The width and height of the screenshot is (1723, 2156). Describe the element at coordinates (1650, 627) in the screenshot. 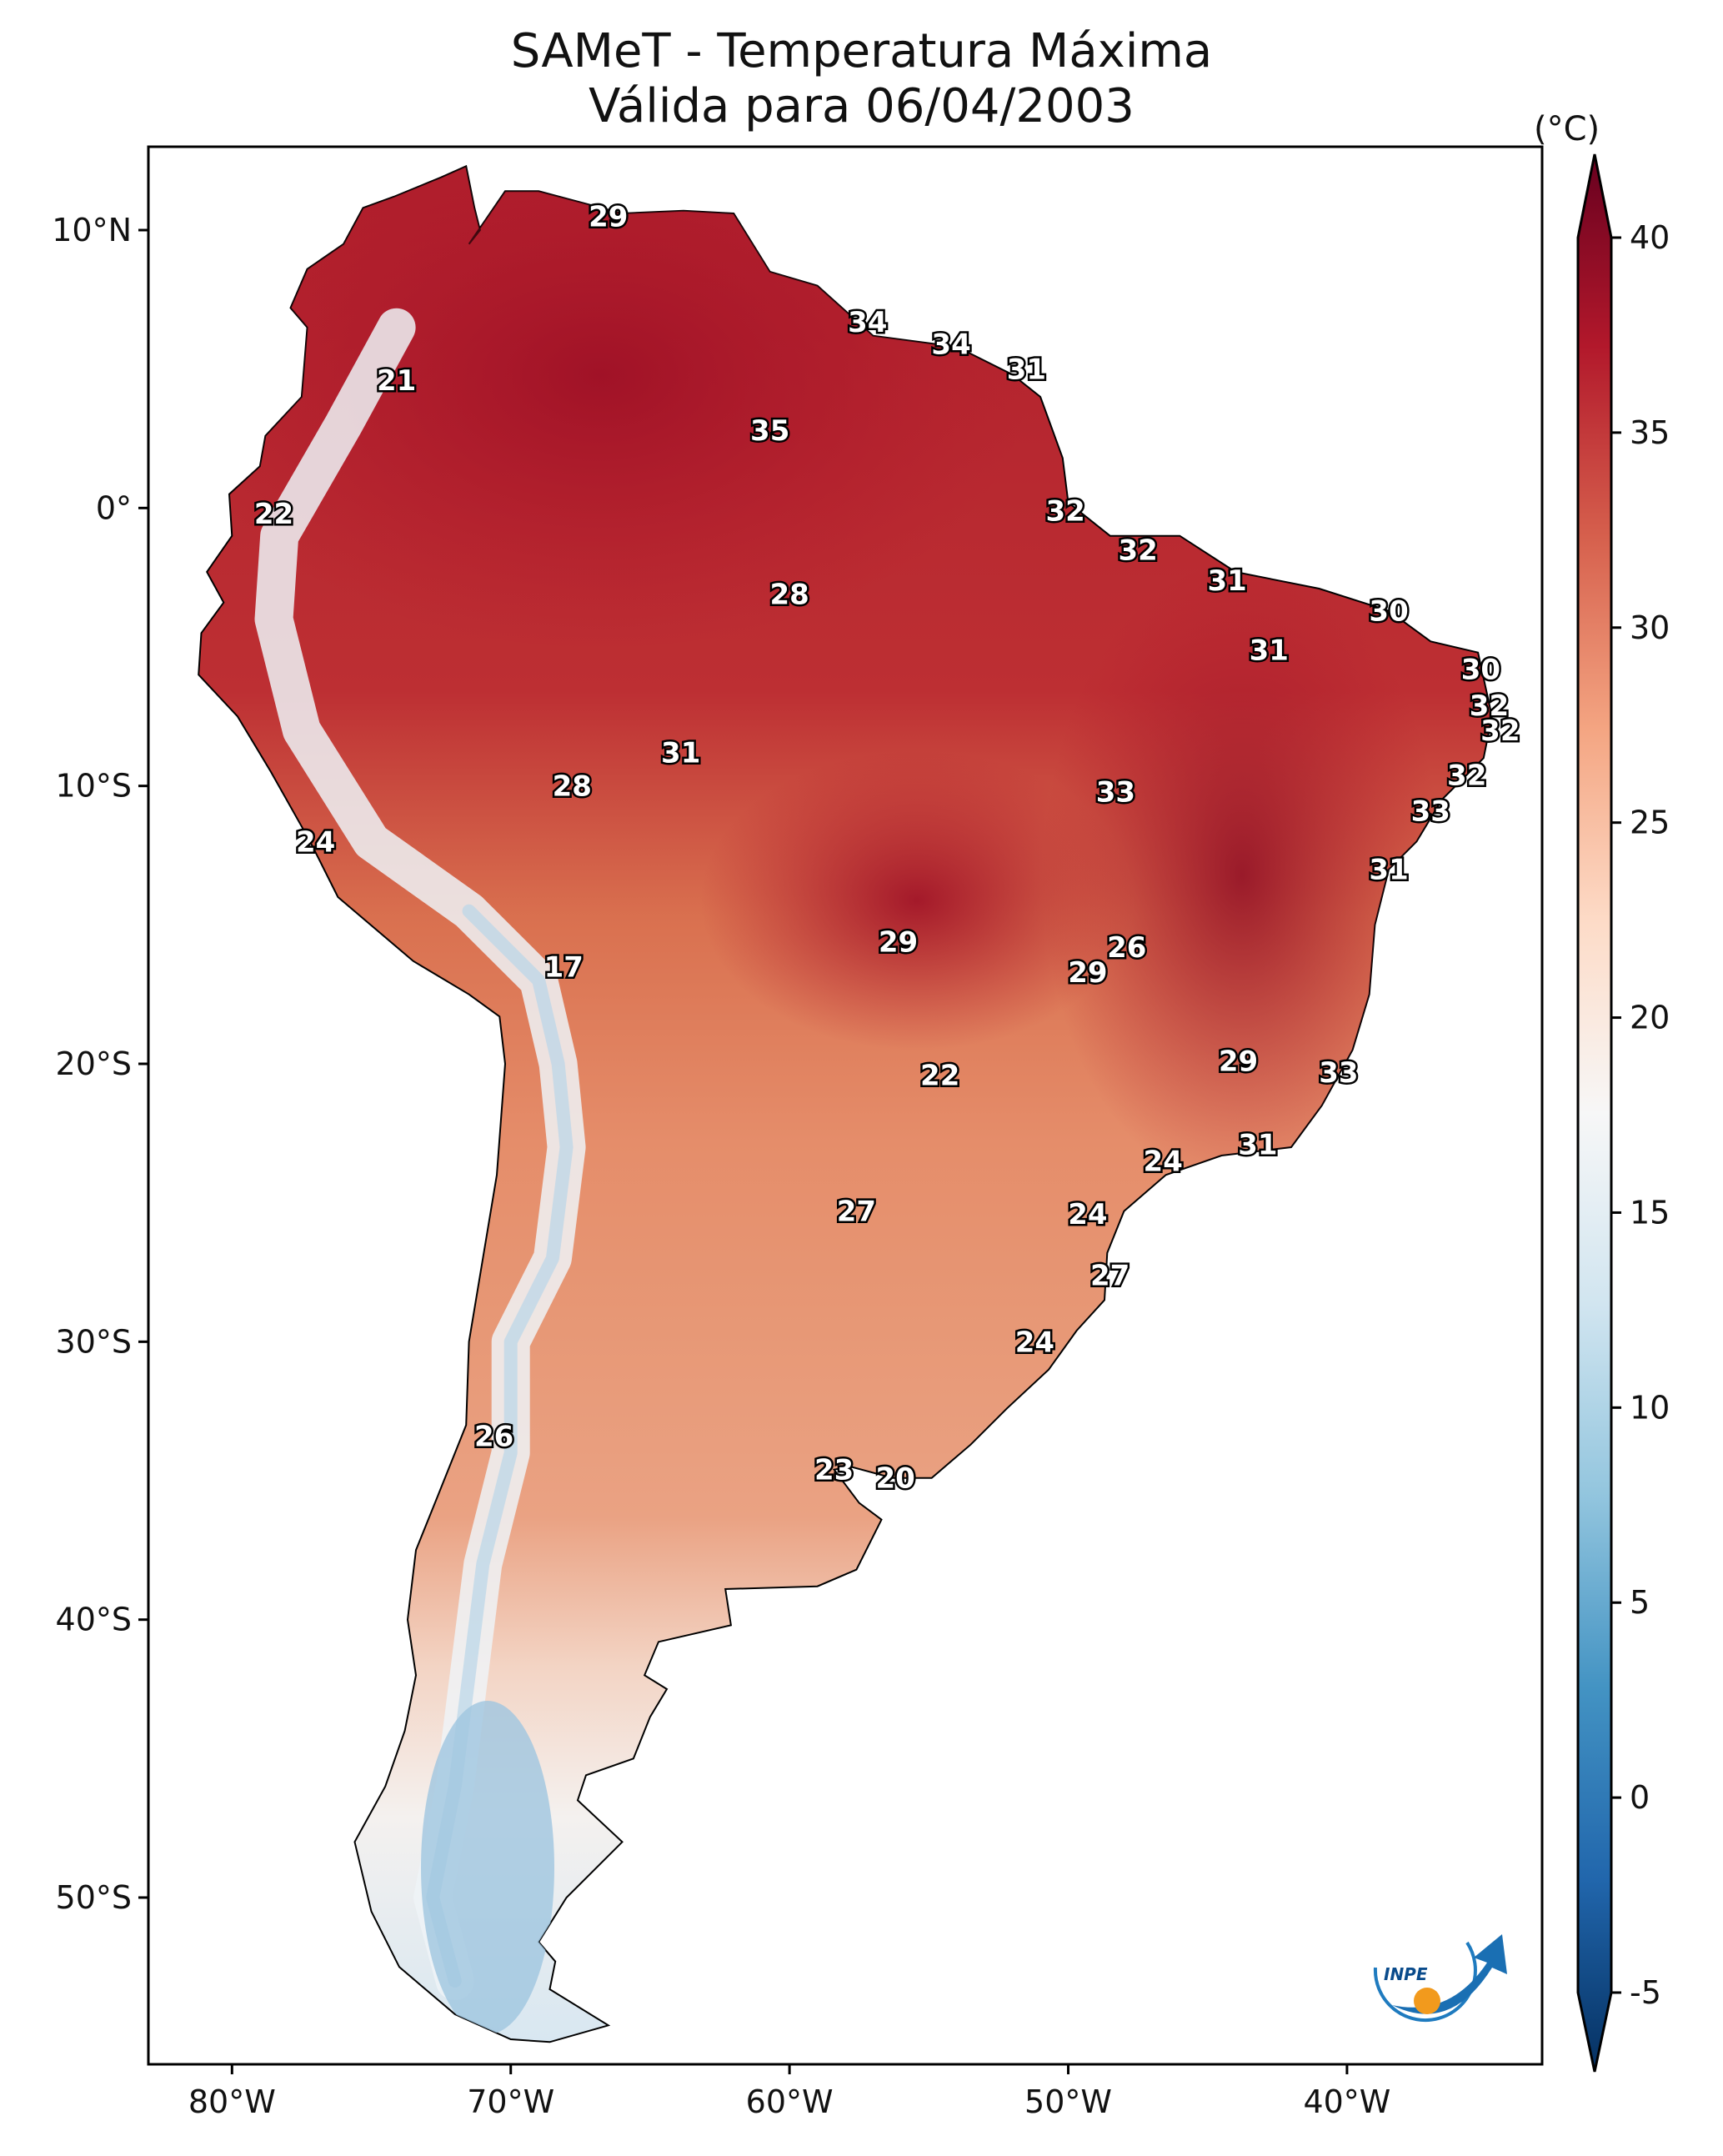

I see `colorbar-tick-label: 30` at that location.